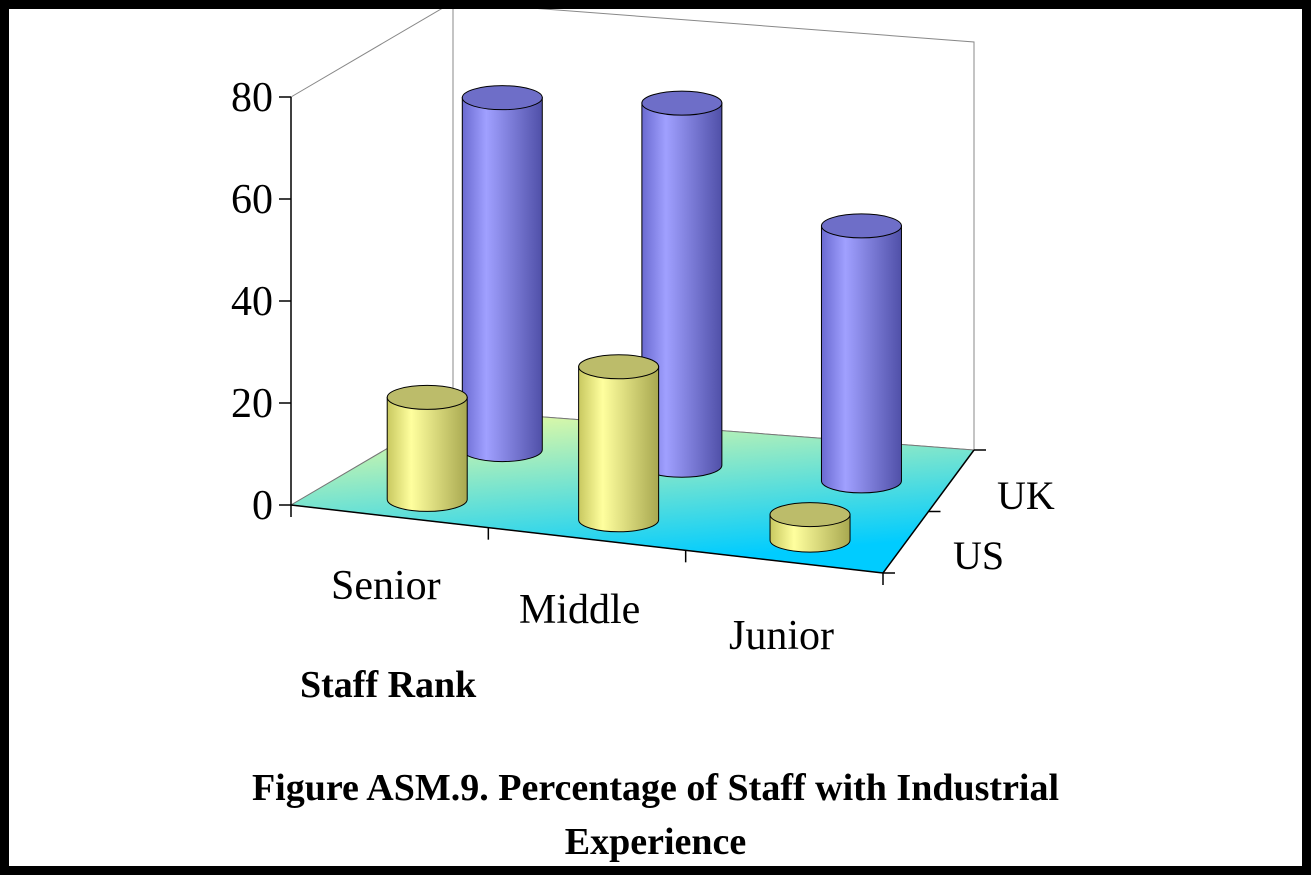  I want to click on y-tick-label: 20, so click(252, 404).